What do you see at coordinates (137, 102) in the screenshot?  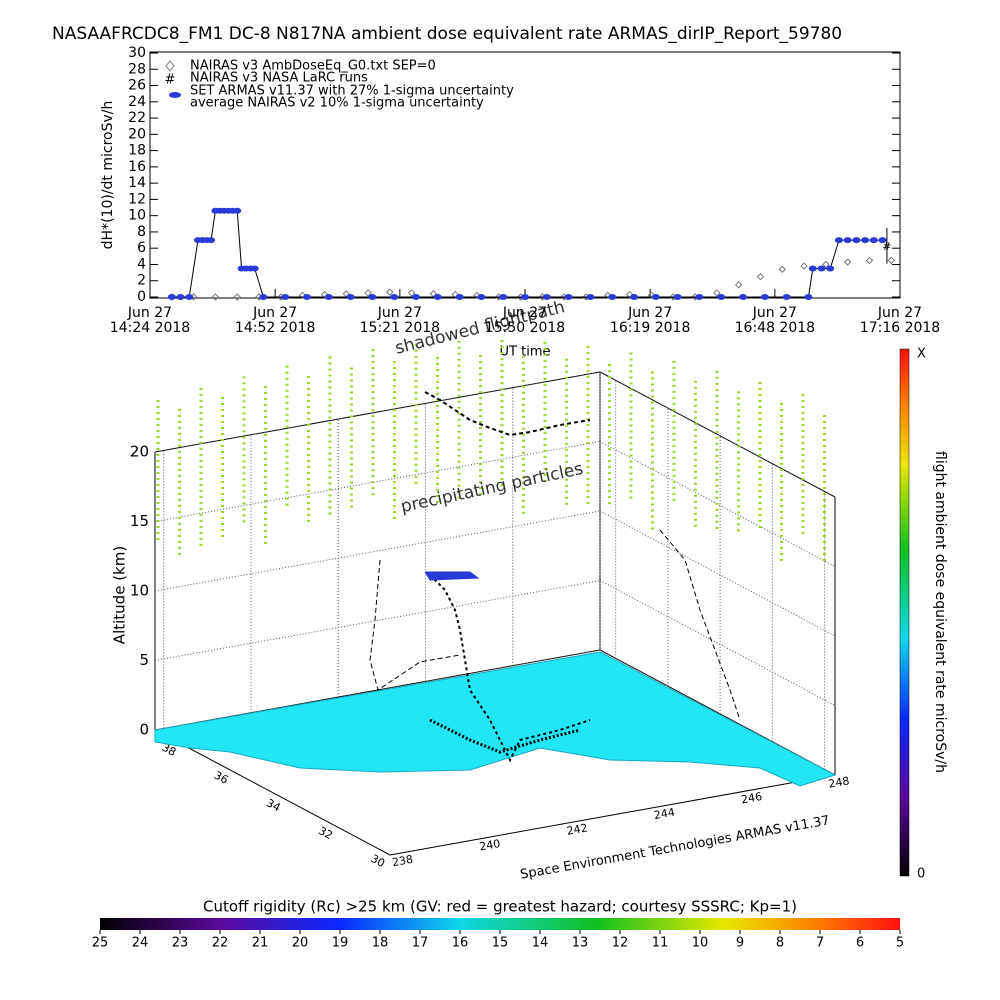 I see `y-tick-label: 24` at bounding box center [137, 102].